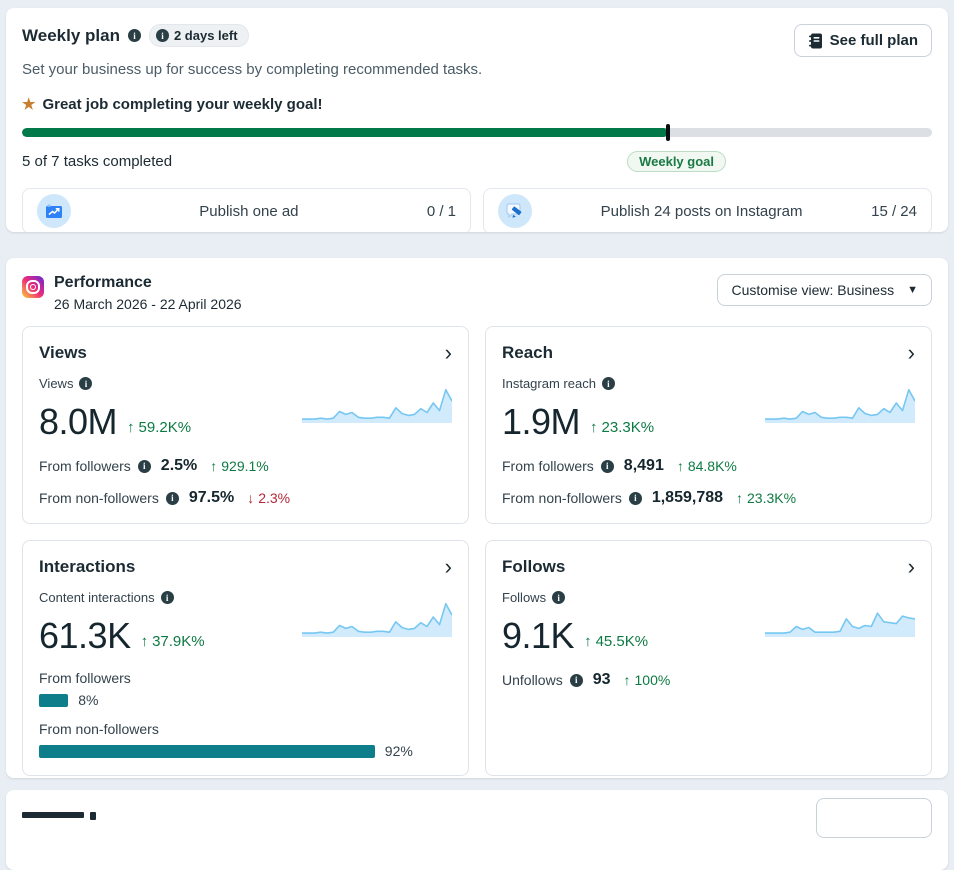 The width and height of the screenshot is (954, 870). What do you see at coordinates (165, 427) in the screenshot?
I see `views-delta: 59.2K%` at bounding box center [165, 427].